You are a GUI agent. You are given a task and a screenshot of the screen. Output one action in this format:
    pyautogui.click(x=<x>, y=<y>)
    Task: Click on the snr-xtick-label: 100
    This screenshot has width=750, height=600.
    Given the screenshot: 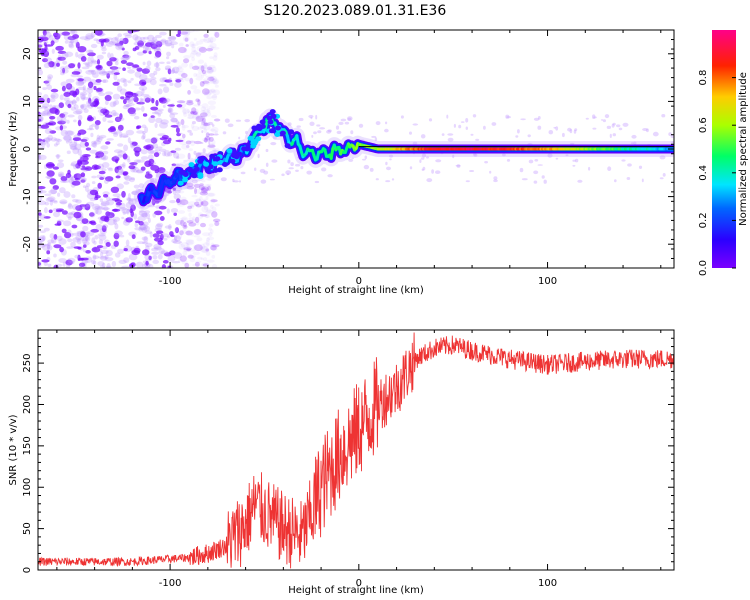 What is the action you would take?
    pyautogui.click(x=547, y=583)
    